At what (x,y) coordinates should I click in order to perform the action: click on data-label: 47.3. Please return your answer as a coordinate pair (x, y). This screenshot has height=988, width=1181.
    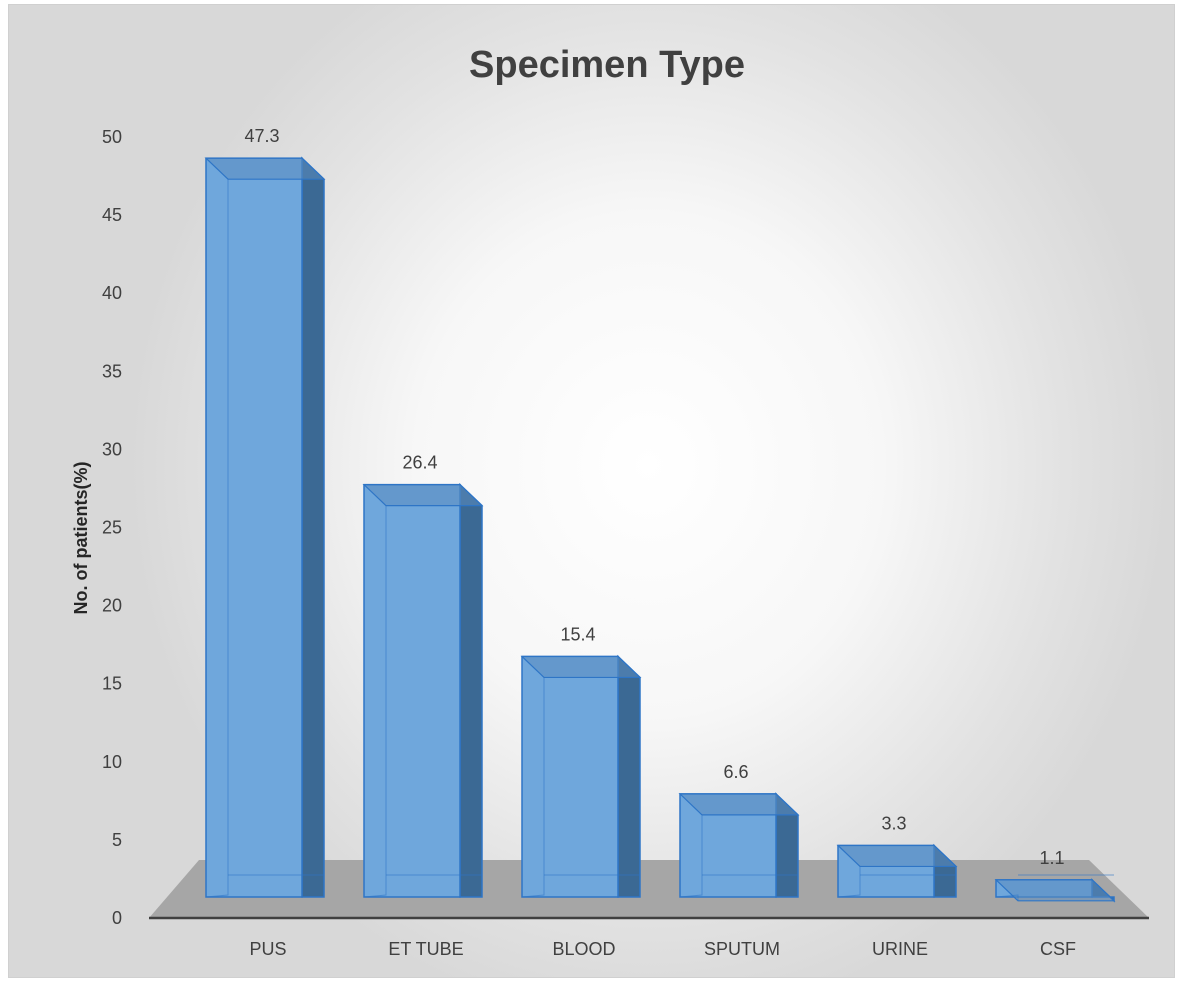
    Looking at the image, I should click on (261, 136).